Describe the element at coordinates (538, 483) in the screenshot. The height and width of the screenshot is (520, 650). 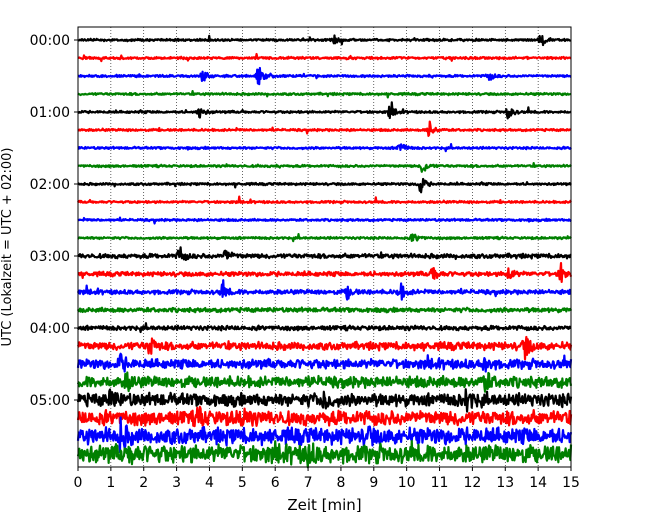
I see `x-tick-label-14: 14` at that location.